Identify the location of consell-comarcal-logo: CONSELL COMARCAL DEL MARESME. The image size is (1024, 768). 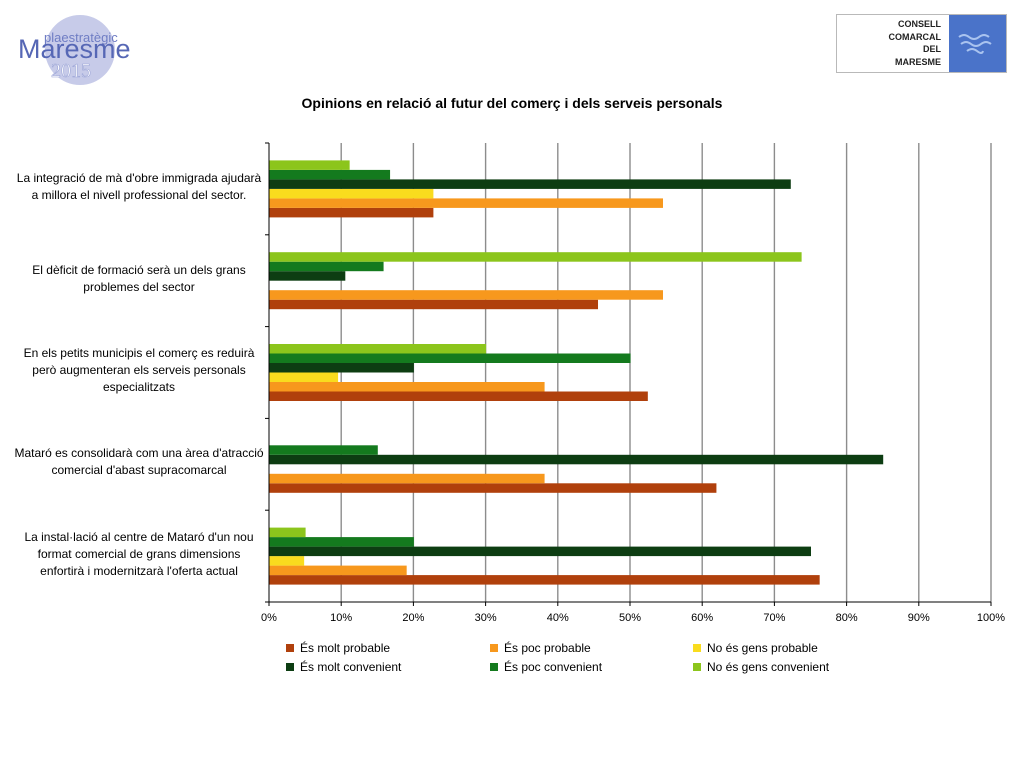
(921, 43).